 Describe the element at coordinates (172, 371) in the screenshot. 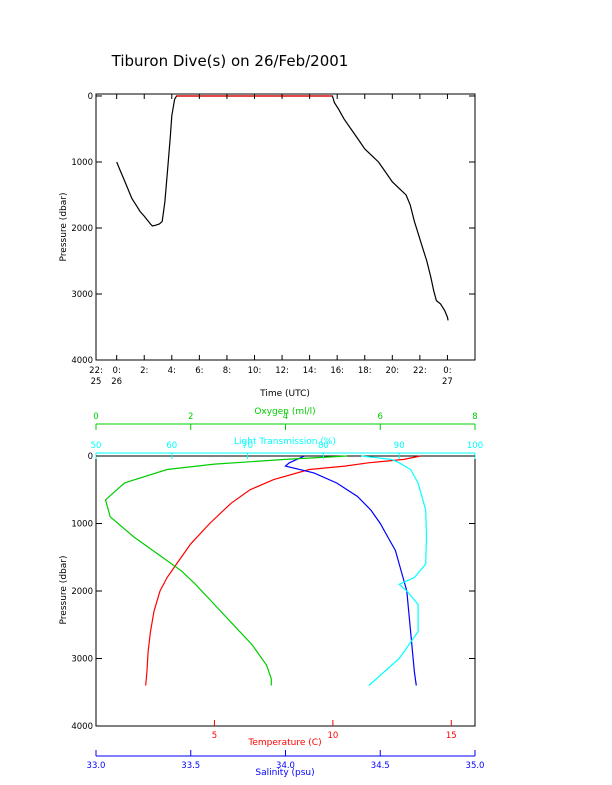

I see `top-x-tick-label-3: 4:` at that location.